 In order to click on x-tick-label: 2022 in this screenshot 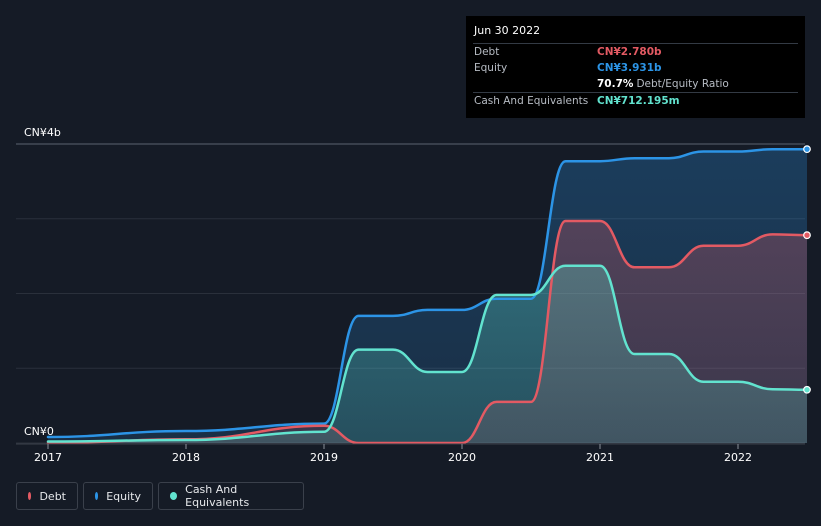, I will do `click(738, 457)`.